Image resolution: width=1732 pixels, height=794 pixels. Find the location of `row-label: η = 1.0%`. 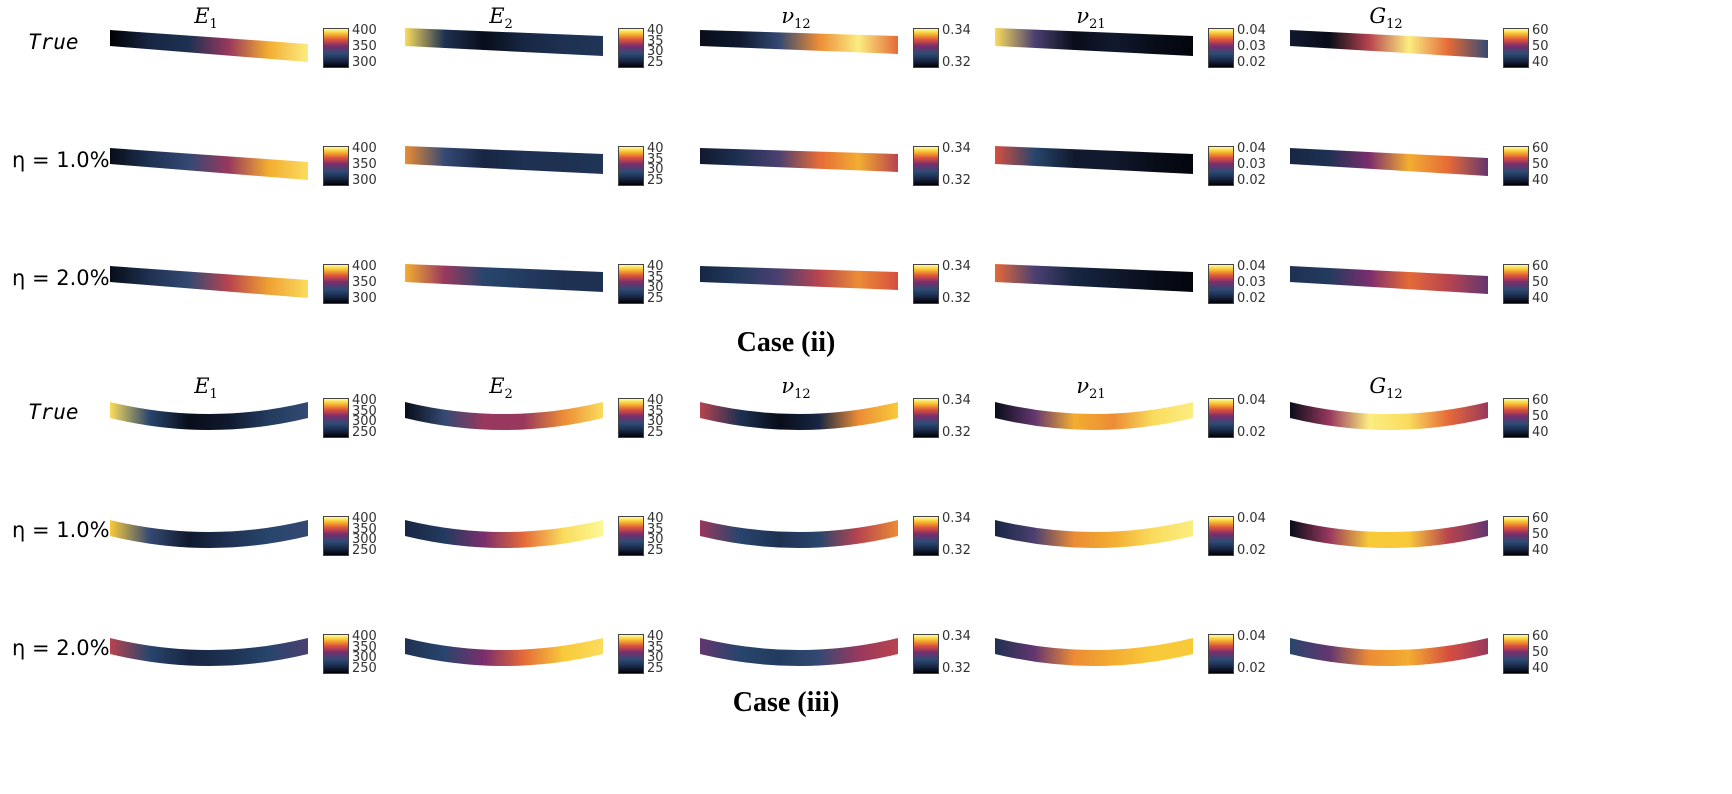

row-label: η = 1.0% is located at coordinates (61, 530).